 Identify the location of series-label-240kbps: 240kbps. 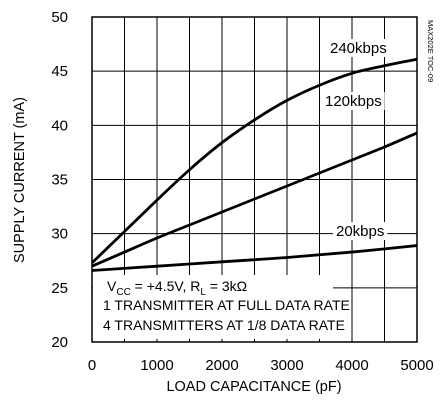
(358, 48).